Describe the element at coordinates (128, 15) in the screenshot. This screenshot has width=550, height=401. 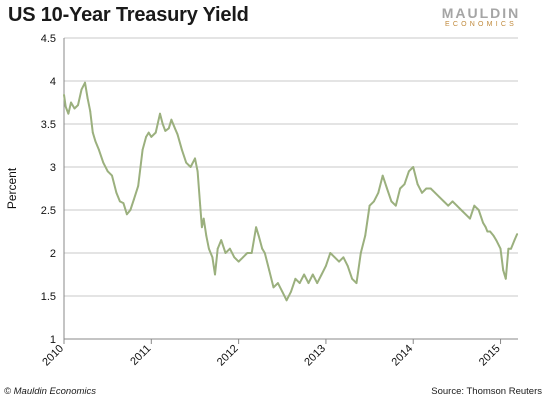
I see `chart-title: US 10-Year Treasury Yield` at that location.